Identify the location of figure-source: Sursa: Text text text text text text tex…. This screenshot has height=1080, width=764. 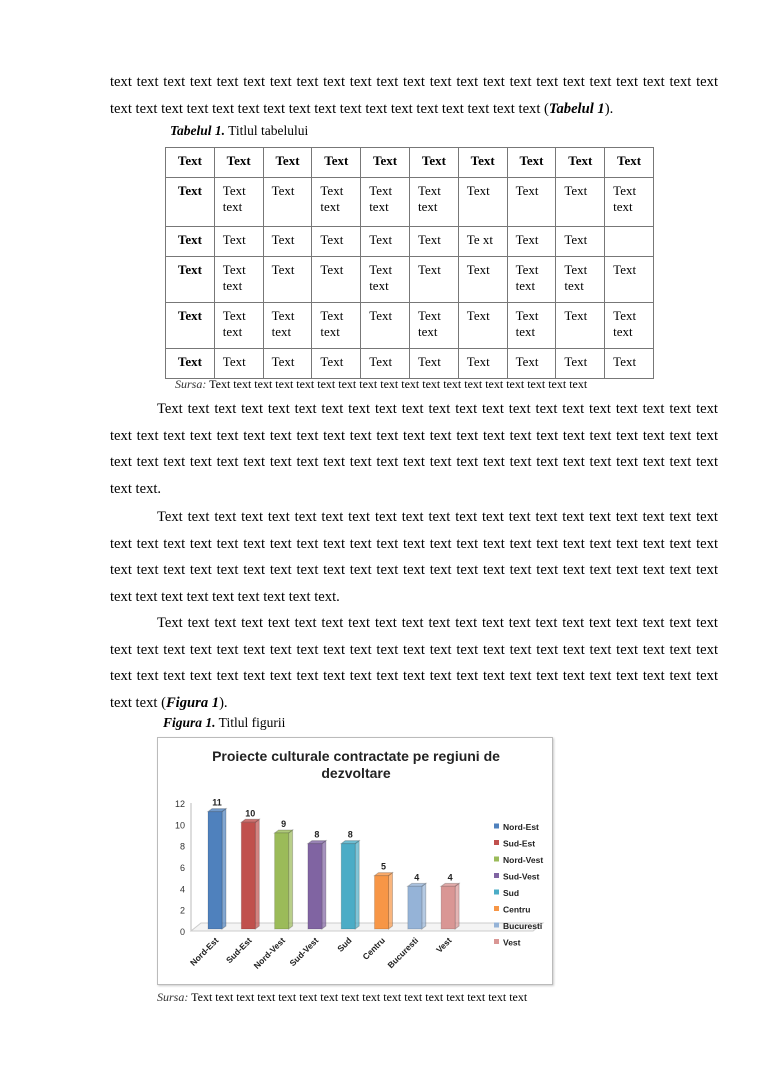
(342, 997).